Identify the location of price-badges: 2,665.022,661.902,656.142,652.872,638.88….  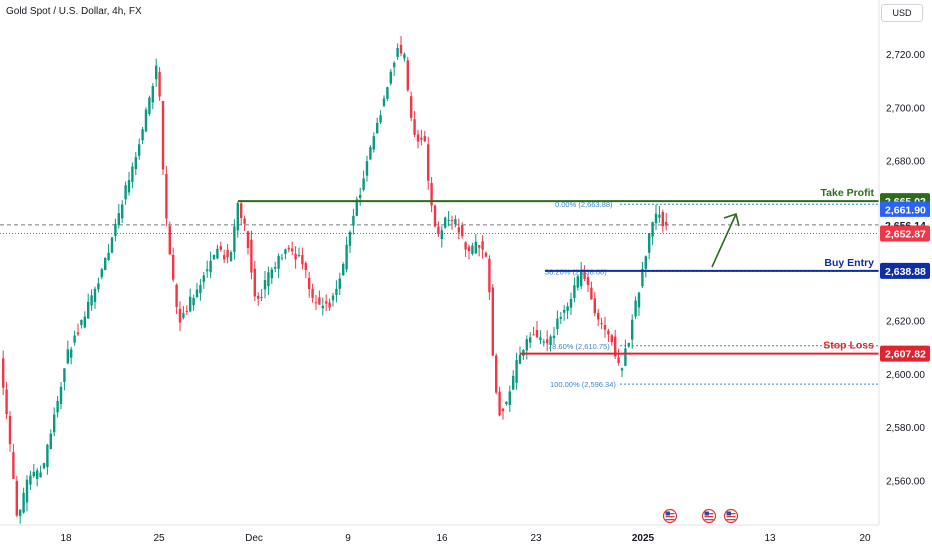
(905, 277).